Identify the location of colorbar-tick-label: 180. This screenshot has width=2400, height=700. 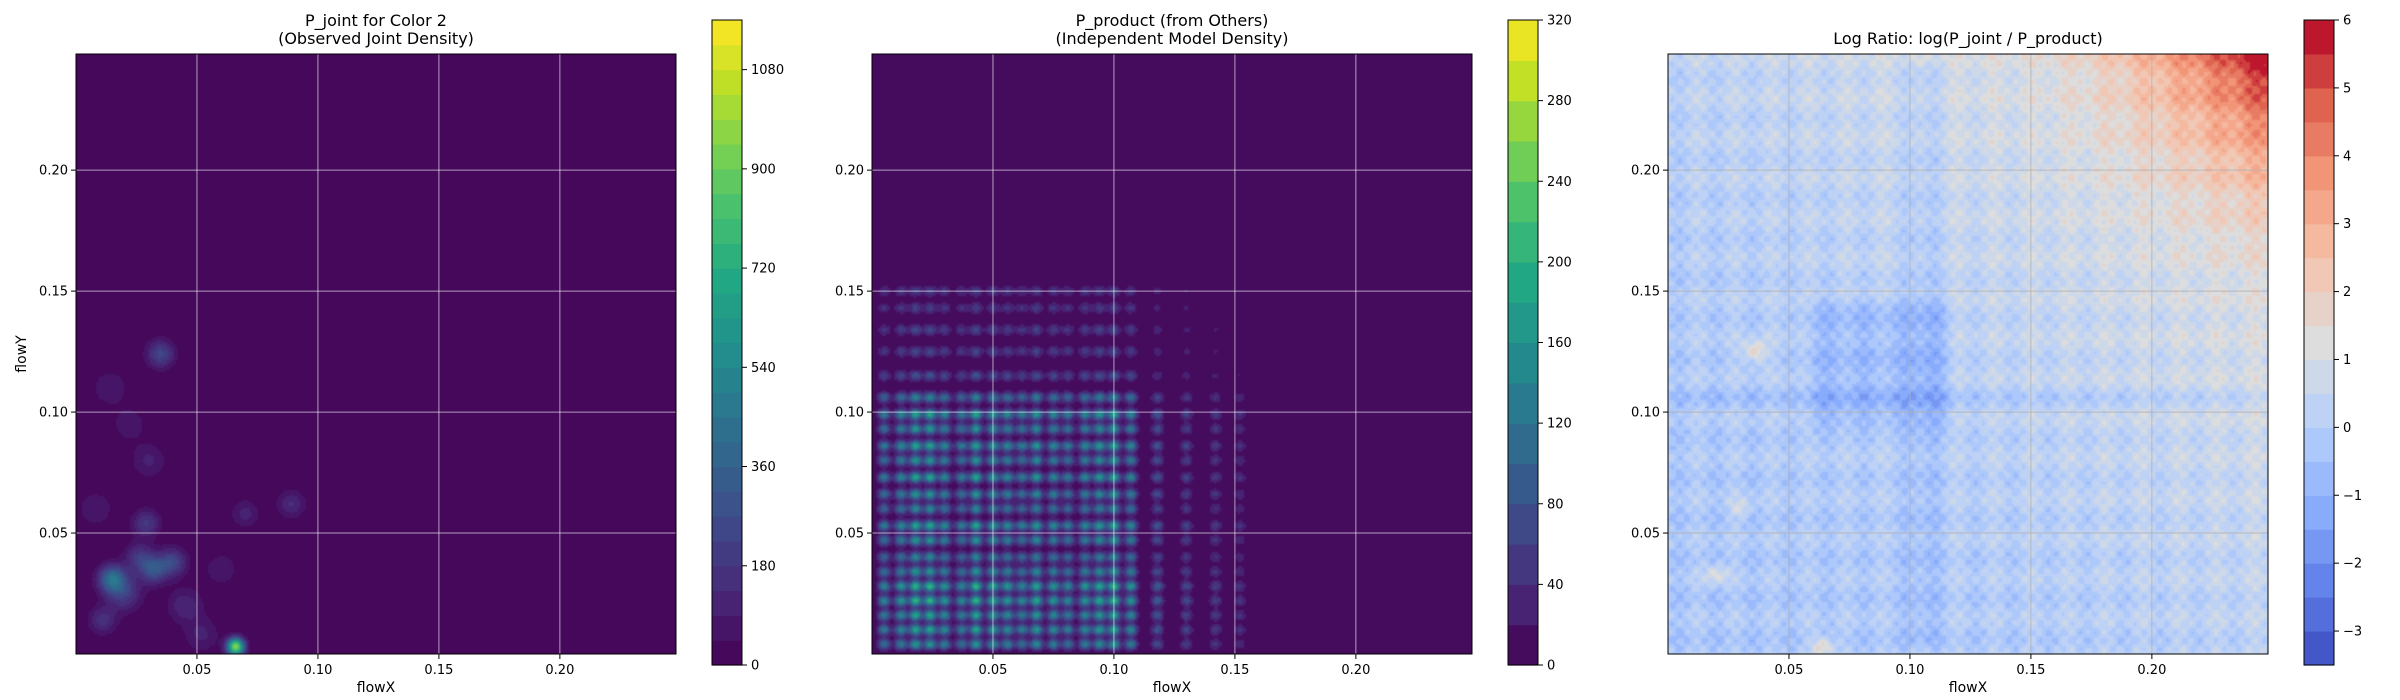
(763, 566).